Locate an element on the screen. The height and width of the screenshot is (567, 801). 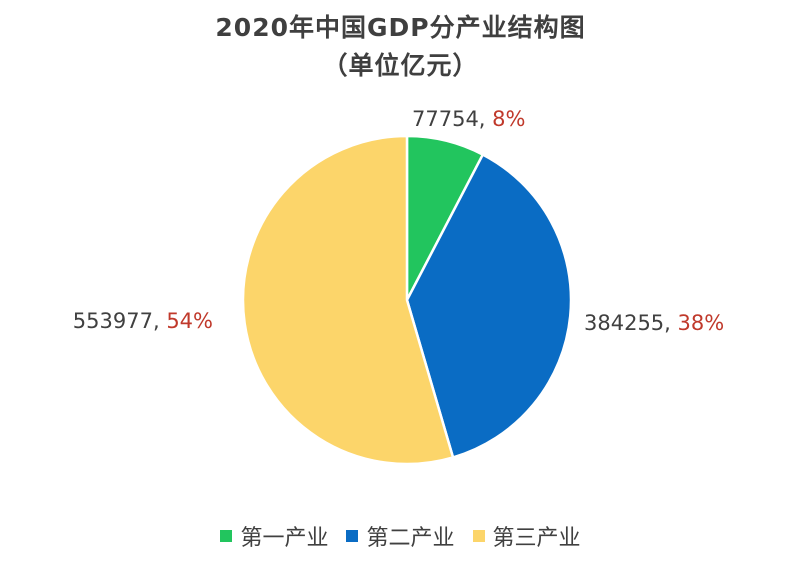
chart-title: 2020年中国GDP分产业结构图 is located at coordinates (400, 27).